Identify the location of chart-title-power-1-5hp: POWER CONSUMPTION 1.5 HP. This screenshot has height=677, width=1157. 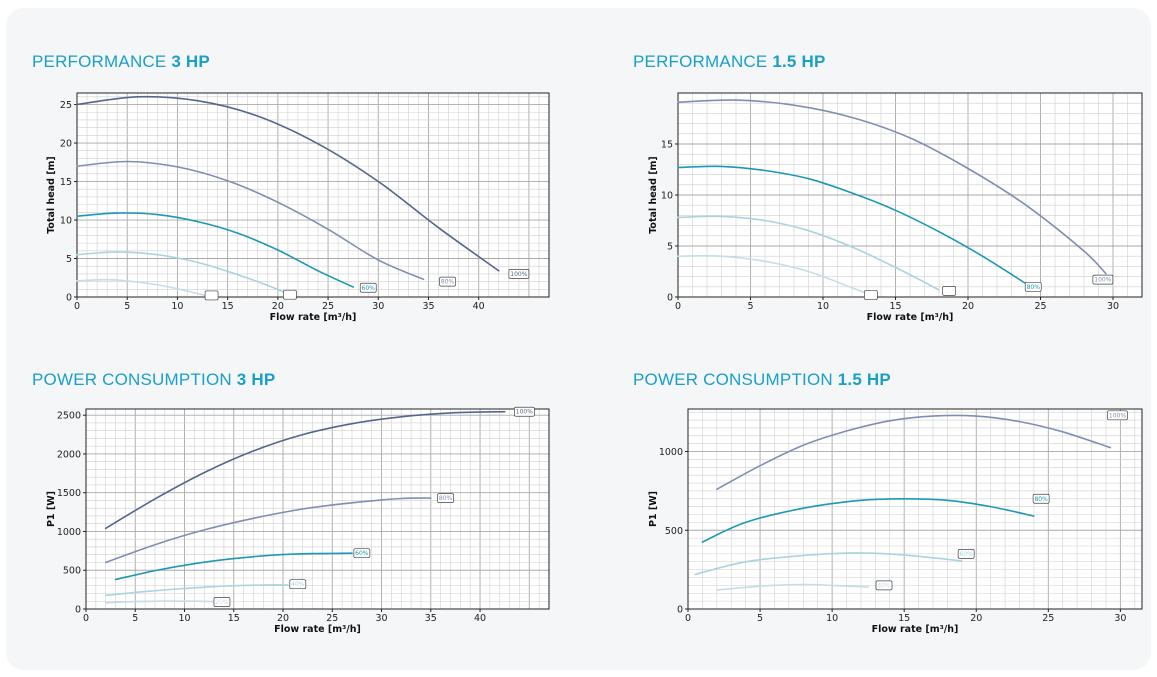
(762, 379).